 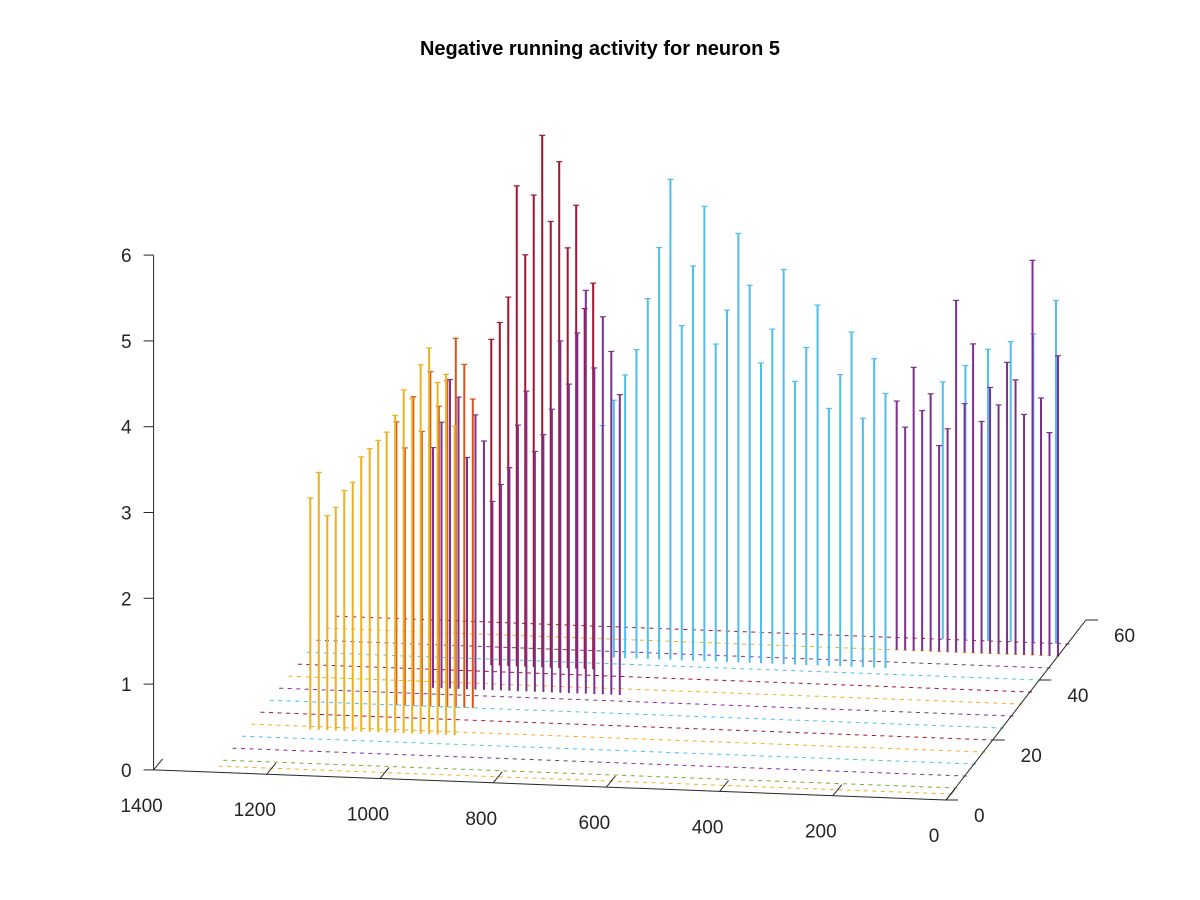 What do you see at coordinates (1016, 710) in the screenshot?
I see `y-axis-line` at bounding box center [1016, 710].